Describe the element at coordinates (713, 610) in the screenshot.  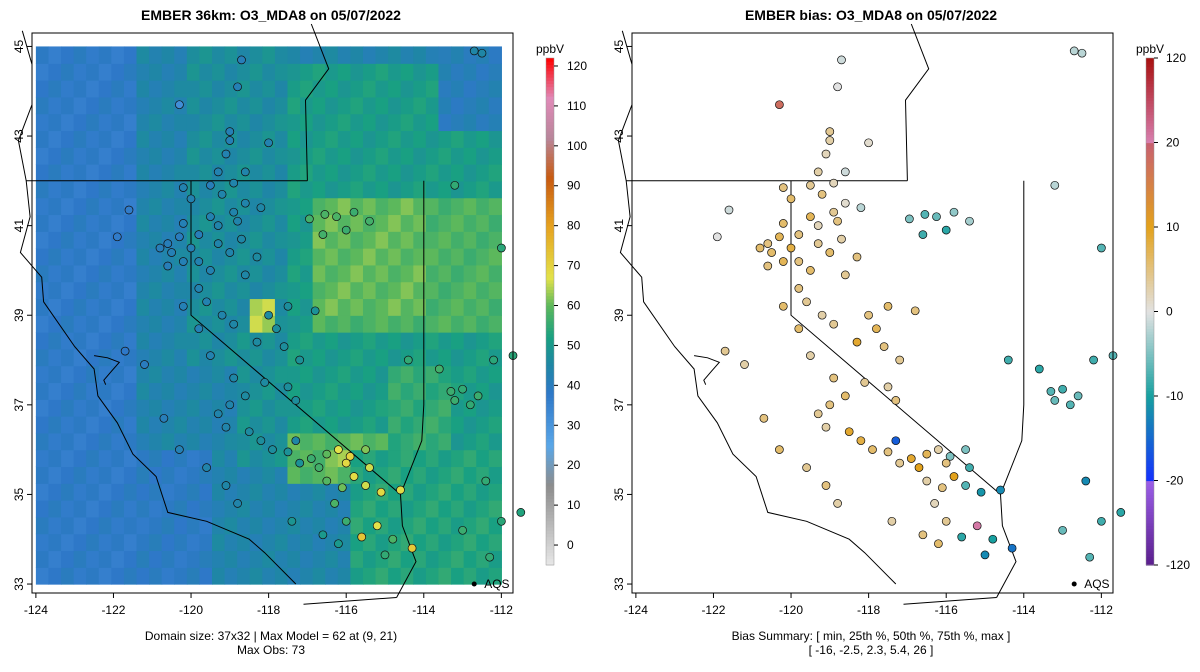
I see `x-tick-label: -122` at that location.